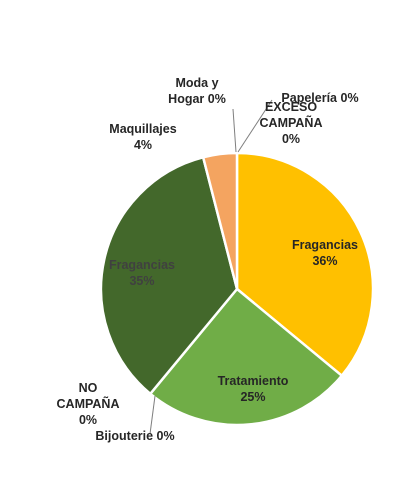  What do you see at coordinates (142, 137) in the screenshot?
I see `data-label: Maquillajes 4%` at bounding box center [142, 137].